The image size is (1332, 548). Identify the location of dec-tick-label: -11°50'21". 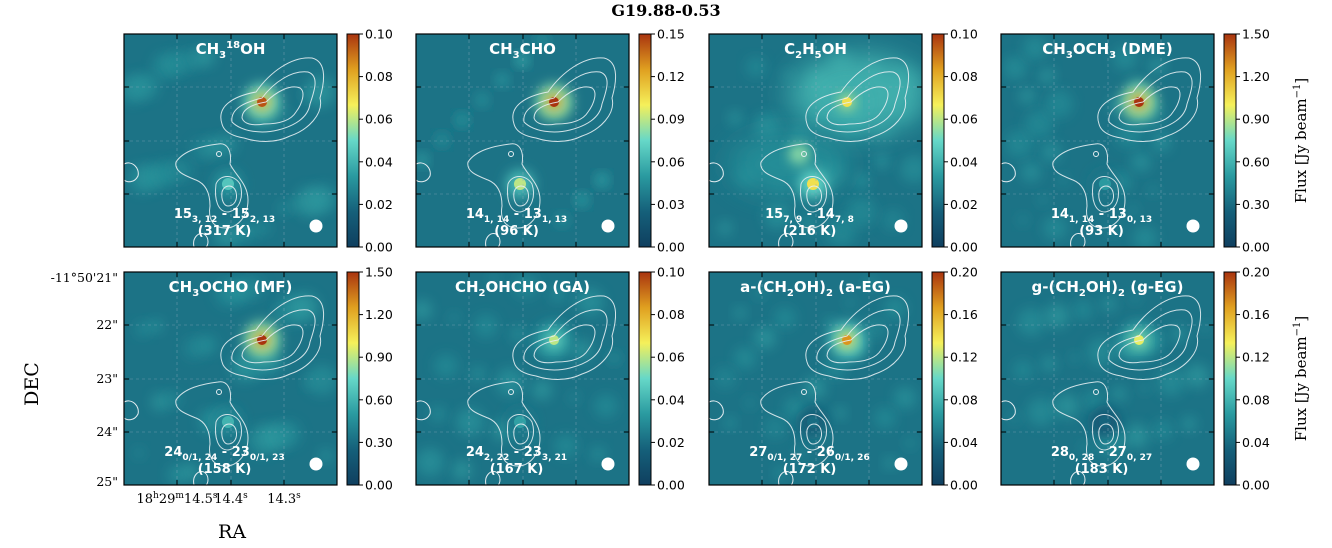
(84, 277).